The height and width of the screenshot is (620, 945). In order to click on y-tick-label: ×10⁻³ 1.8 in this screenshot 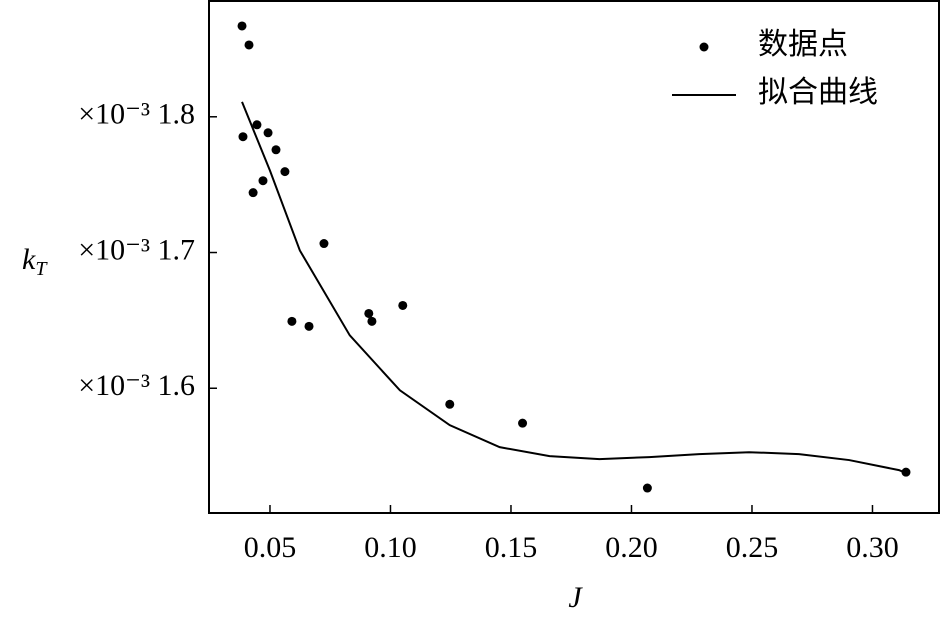, I will do `click(136, 114)`.